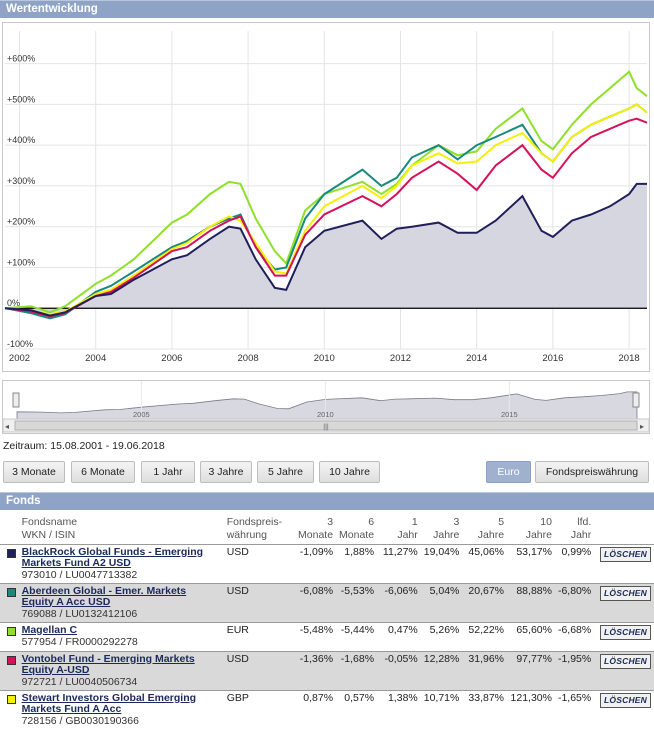 Image resolution: width=654 pixels, height=730 pixels. What do you see at coordinates (79, 613) in the screenshot?
I see `fund-wkn-isin: 769088 / LU0132412106` at bounding box center [79, 613].